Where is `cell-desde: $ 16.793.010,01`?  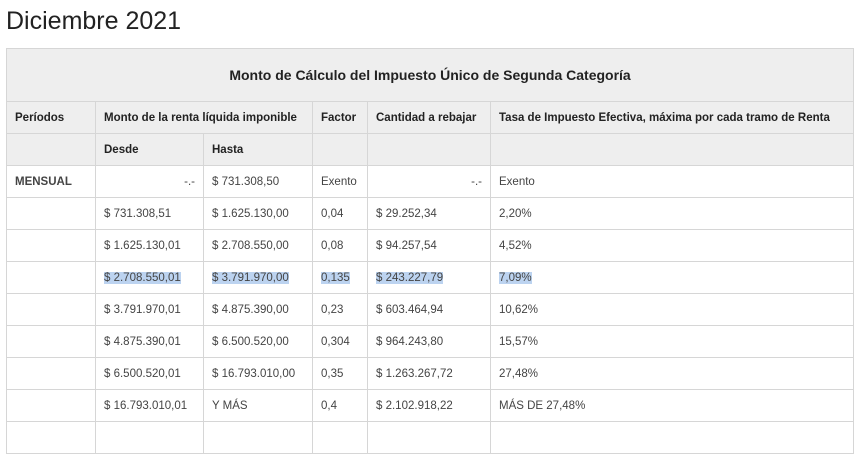
cell-desde: $ 16.793.010,01 is located at coordinates (149, 405).